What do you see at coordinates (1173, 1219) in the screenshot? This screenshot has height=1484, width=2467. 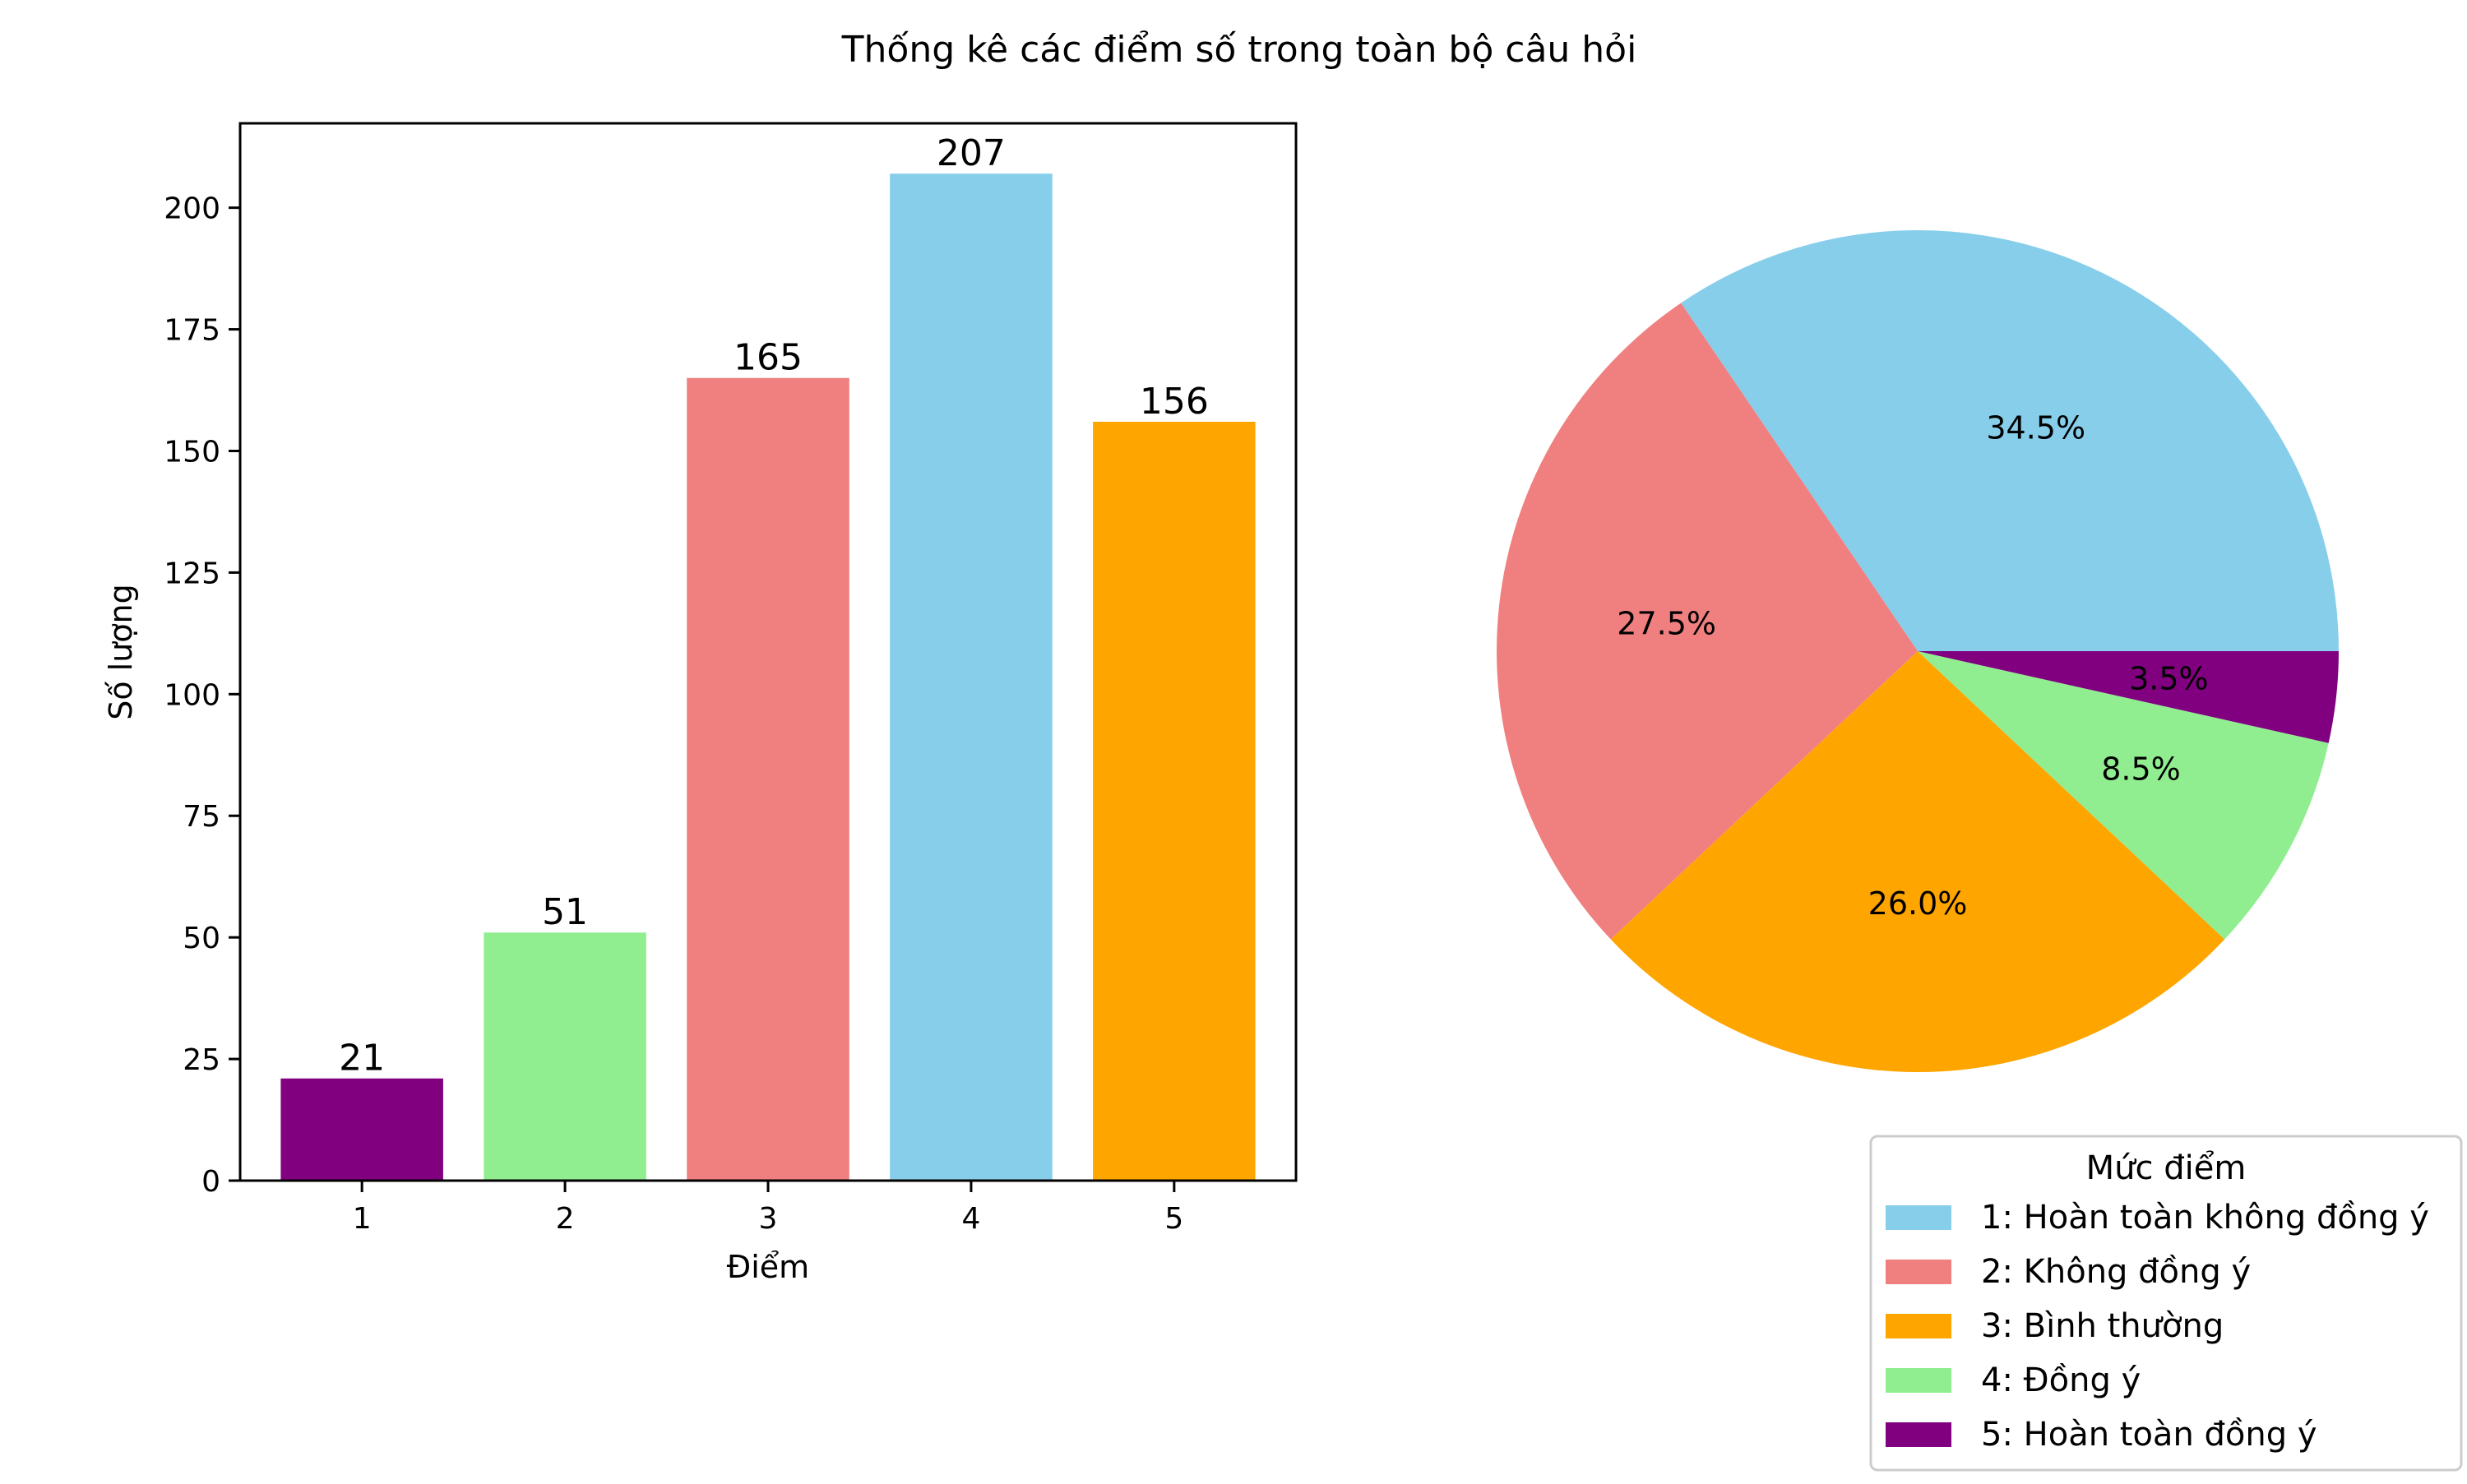 I see `x-tick-label: 5` at bounding box center [1173, 1219].